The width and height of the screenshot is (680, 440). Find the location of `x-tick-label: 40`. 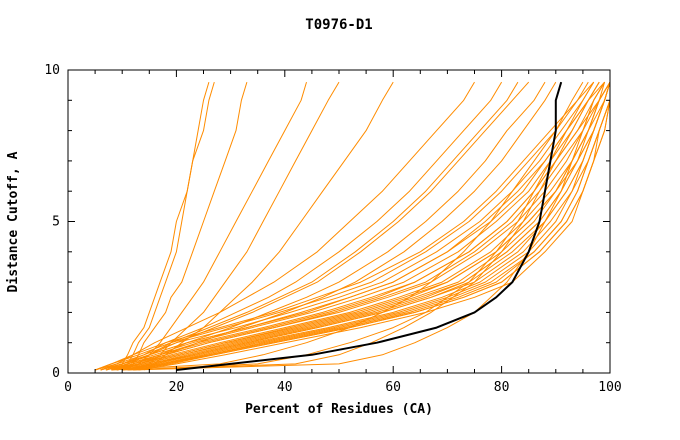

x-tick-label: 40 is located at coordinates (285, 387).